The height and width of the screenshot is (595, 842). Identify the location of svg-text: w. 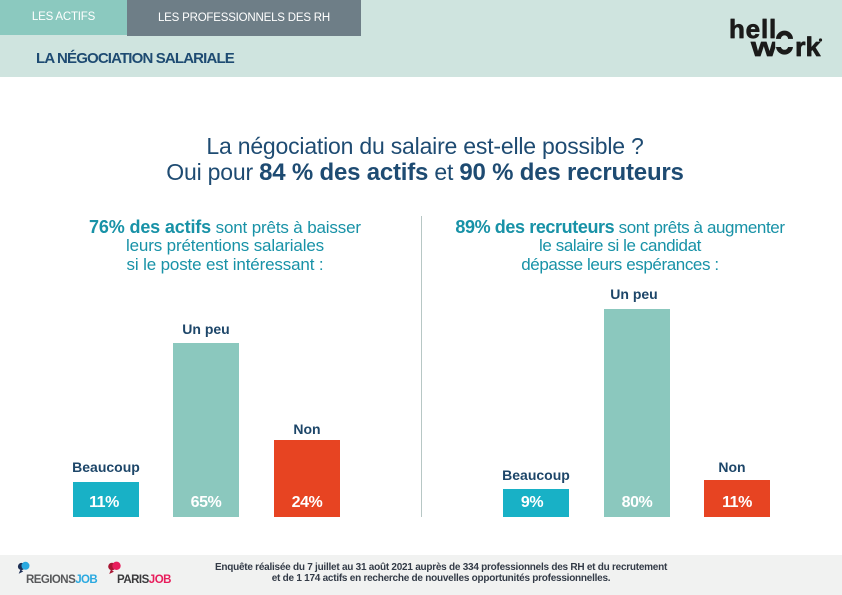
(763, 47).